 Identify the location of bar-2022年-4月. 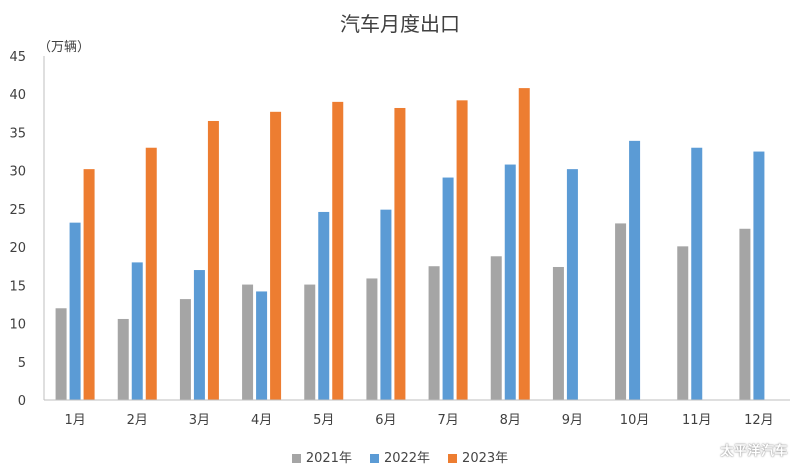
(262, 345).